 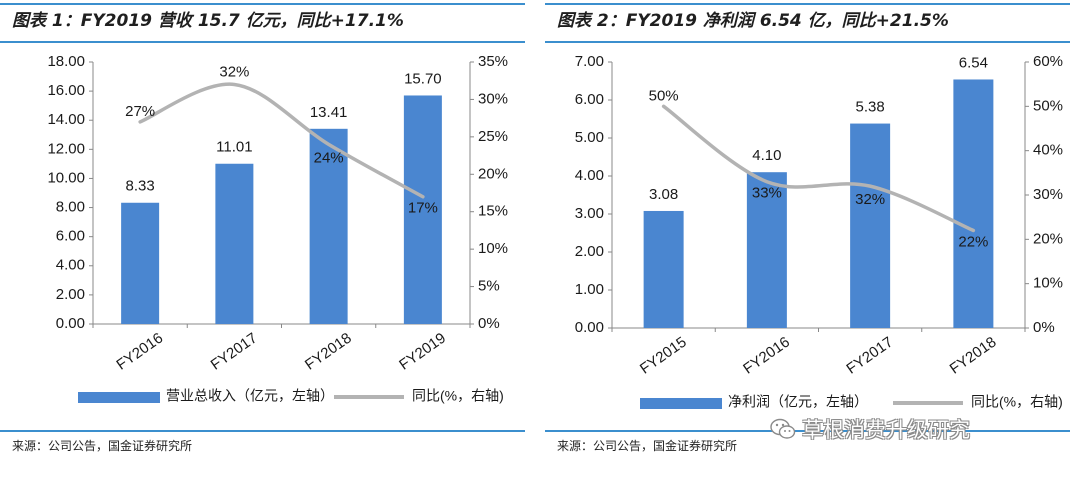 What do you see at coordinates (329, 157) in the screenshot?
I see `line-value-label: 24%` at bounding box center [329, 157].